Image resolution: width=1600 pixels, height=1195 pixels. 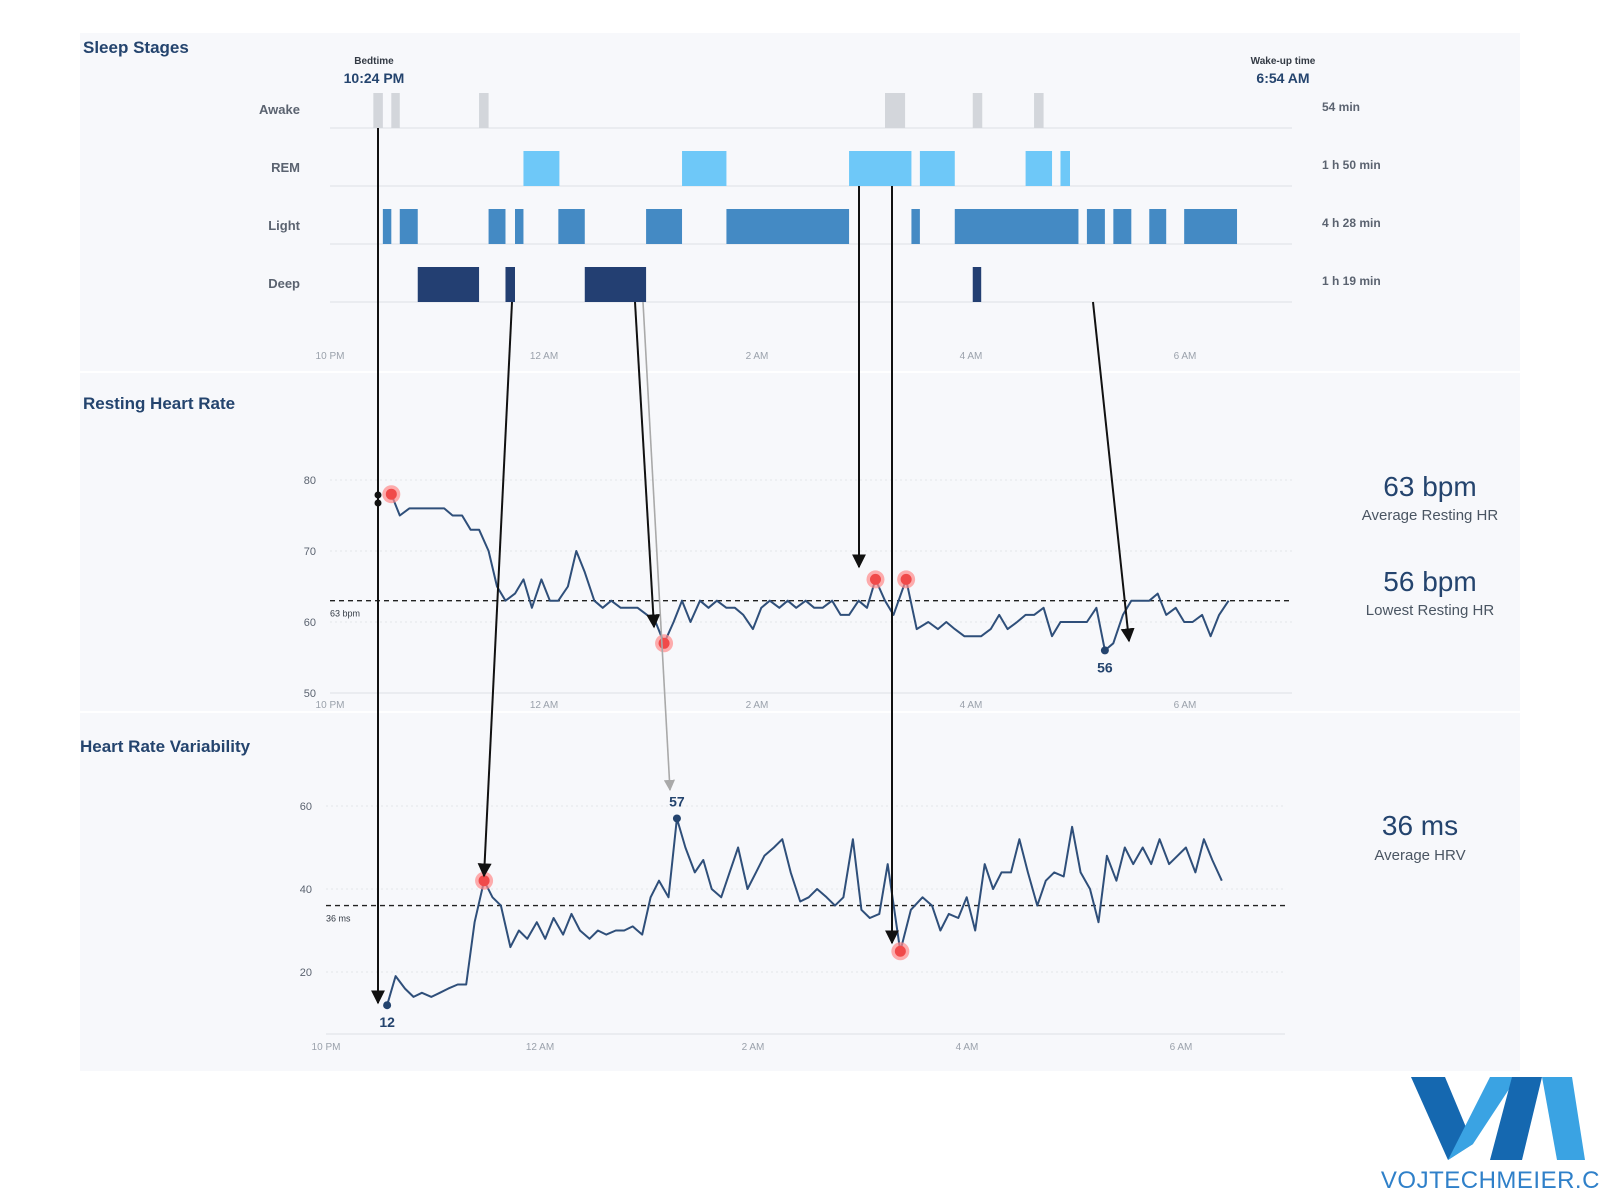 I want to click on hr-lowest-value: 56 bpm, so click(x=1429, y=581).